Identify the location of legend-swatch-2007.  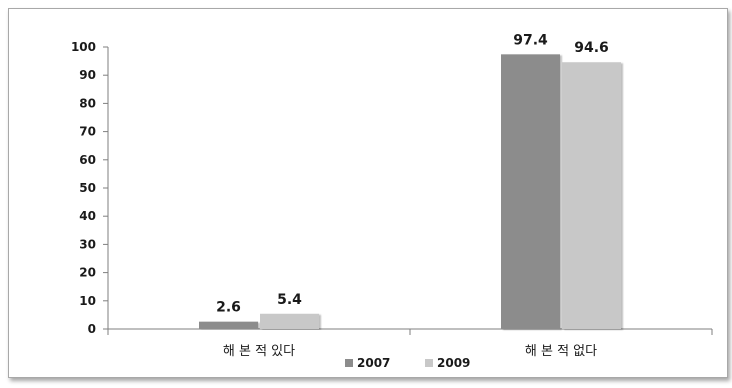
(349, 363).